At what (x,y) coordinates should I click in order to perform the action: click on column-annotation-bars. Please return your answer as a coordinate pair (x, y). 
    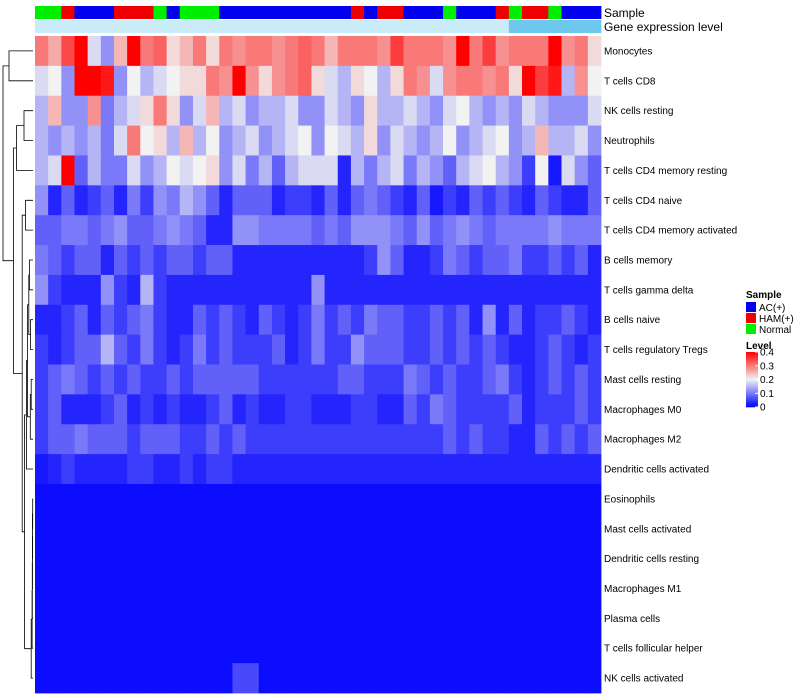
    Looking at the image, I should click on (318, 19).